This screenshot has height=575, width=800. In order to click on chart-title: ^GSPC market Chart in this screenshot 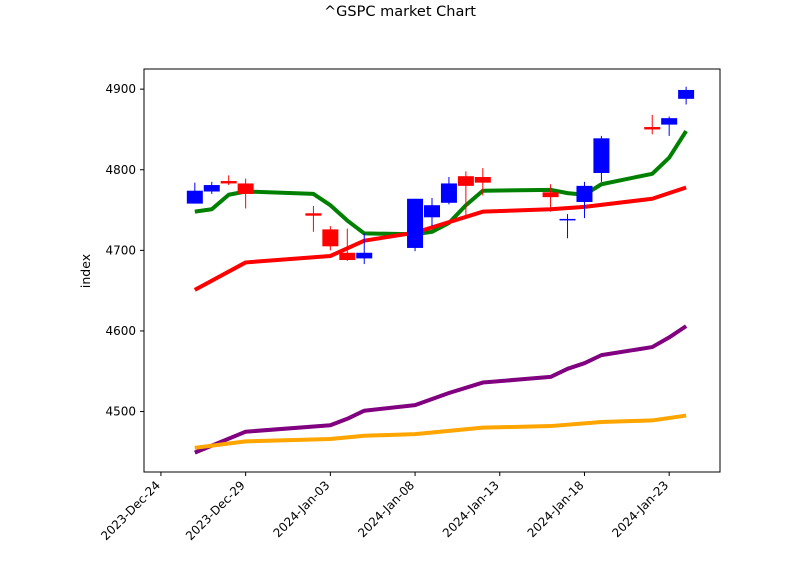, I will do `click(400, 12)`.